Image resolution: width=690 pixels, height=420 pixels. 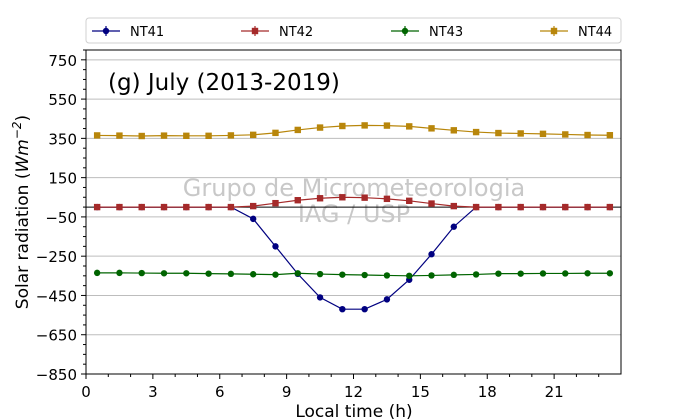 I want to click on series-nt43, so click(x=353, y=274).